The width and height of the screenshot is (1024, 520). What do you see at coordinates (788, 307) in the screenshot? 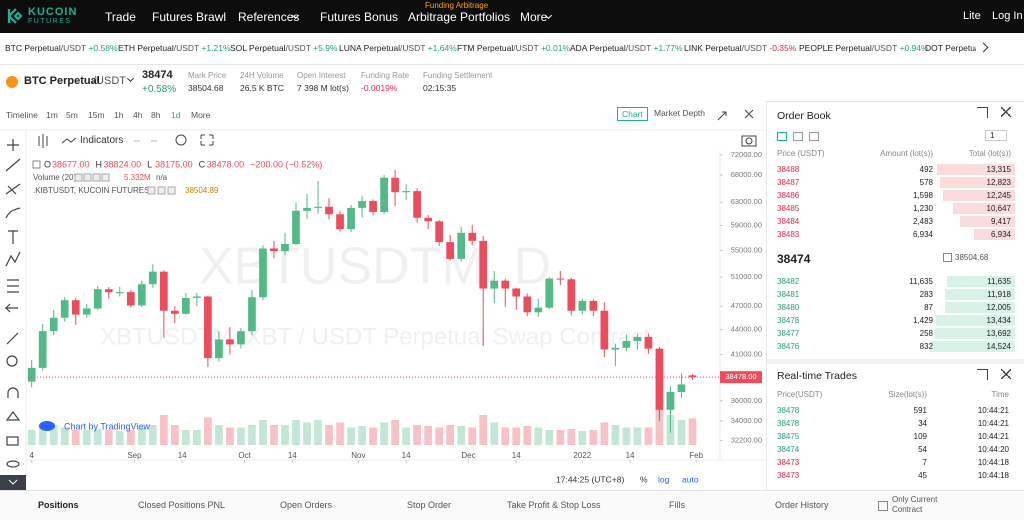
I see `book-price: 38480` at bounding box center [788, 307].